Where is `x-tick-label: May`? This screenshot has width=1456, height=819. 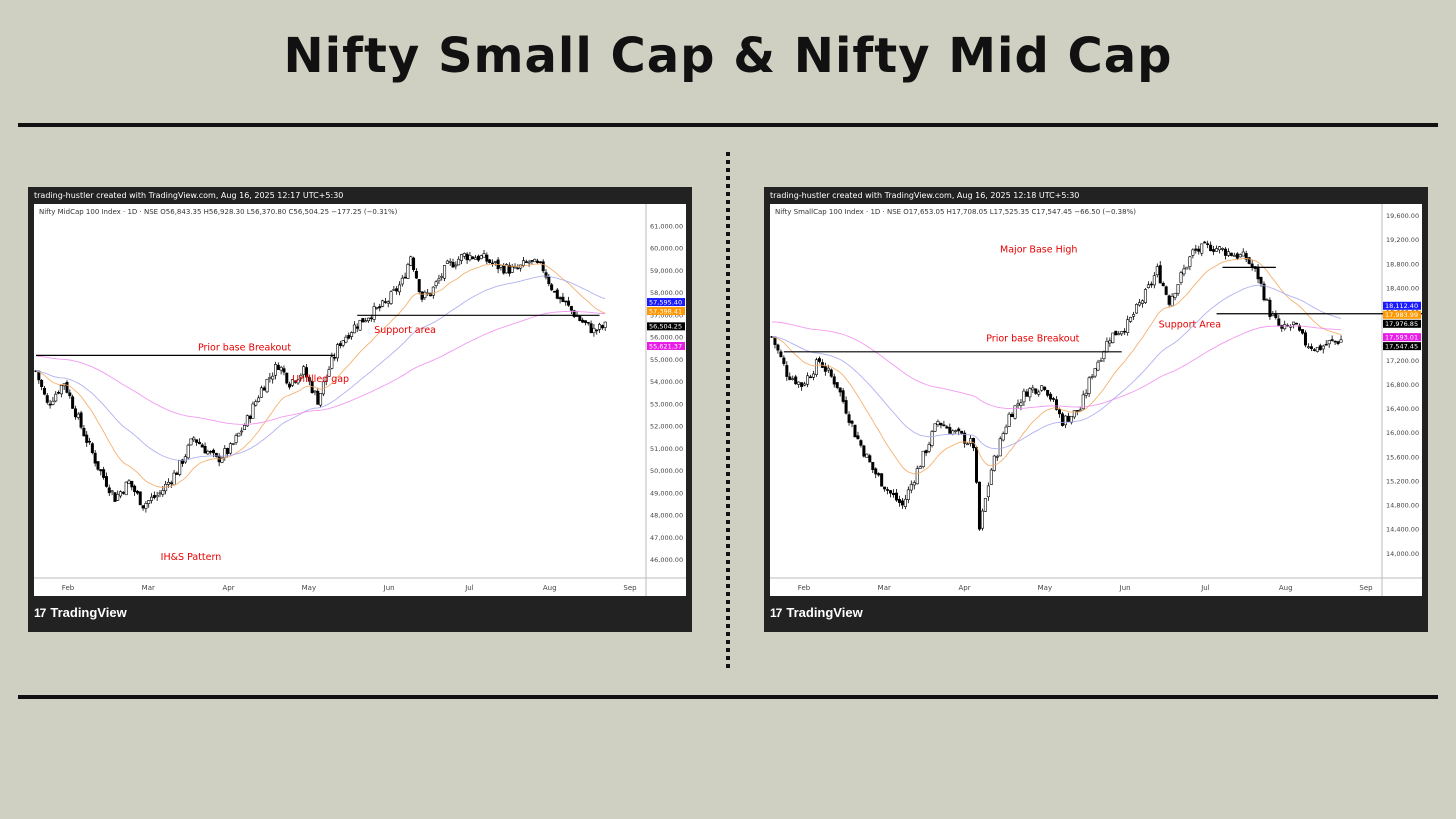 x-tick-label: May is located at coordinates (1045, 588).